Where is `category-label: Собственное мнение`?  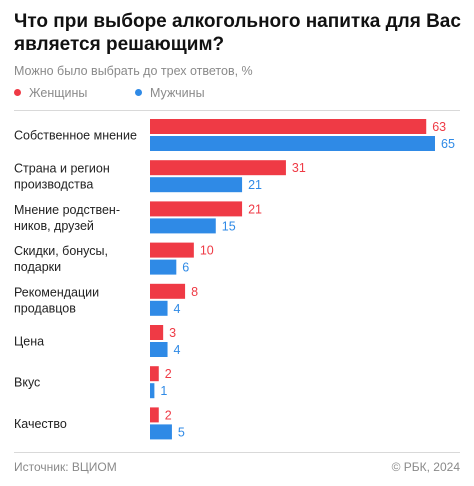
category-label: Собственное мнение is located at coordinates (75, 136).